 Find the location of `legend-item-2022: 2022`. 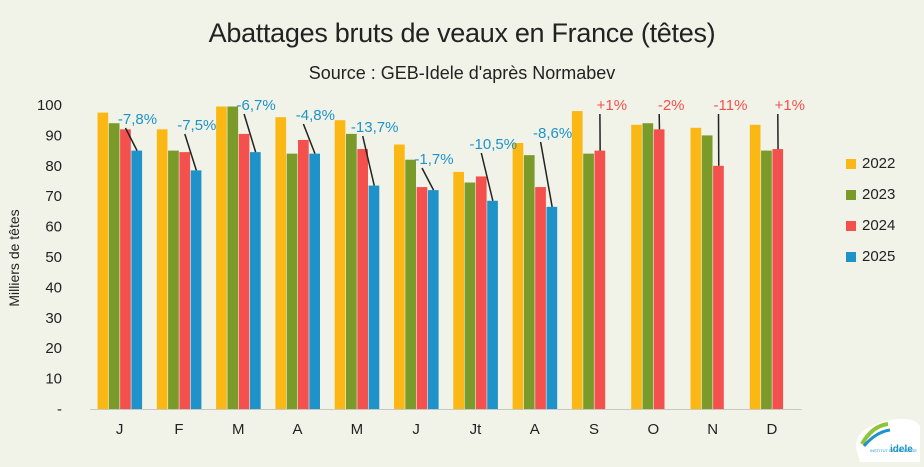

legend-item-2022: 2022 is located at coordinates (870, 163).